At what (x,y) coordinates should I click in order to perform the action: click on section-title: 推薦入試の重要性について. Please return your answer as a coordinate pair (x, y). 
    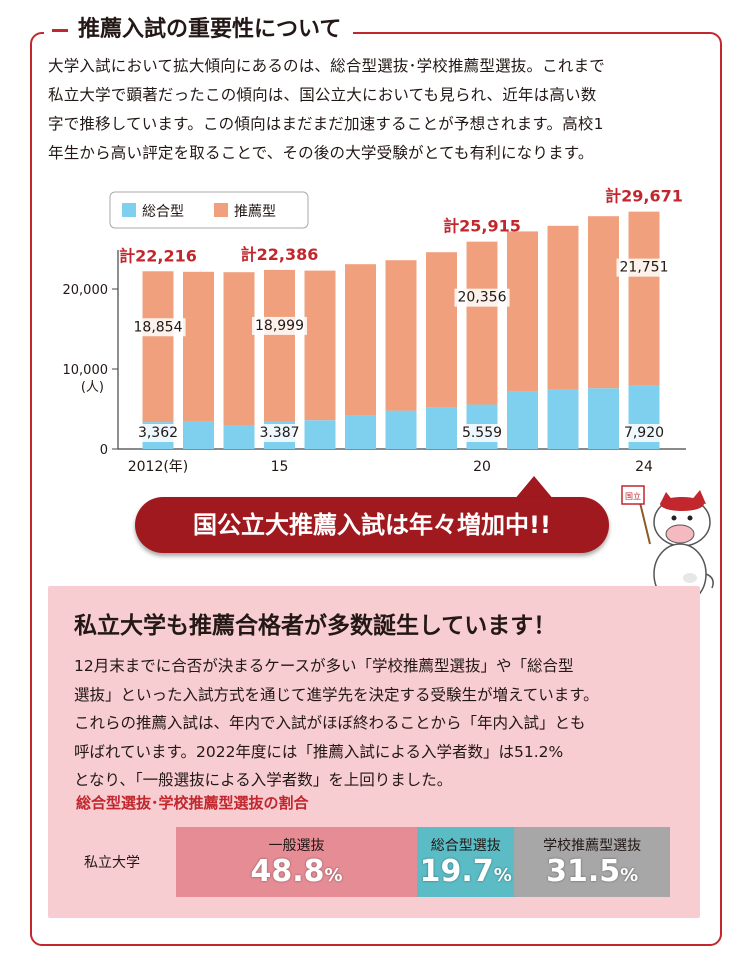
    Looking at the image, I should click on (199, 30).